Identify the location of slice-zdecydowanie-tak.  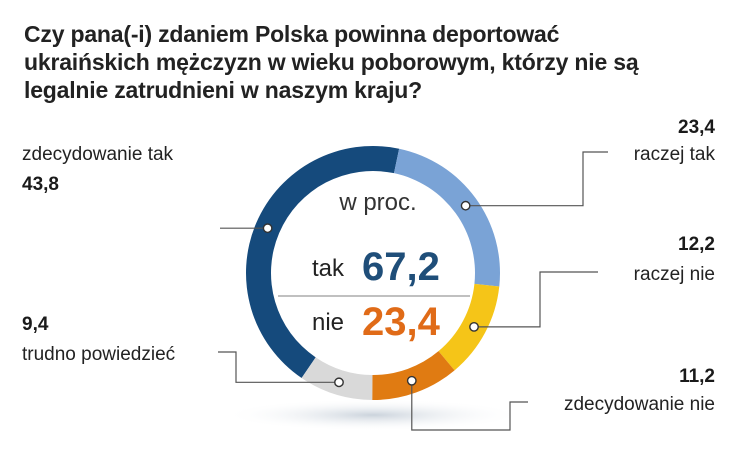
(323, 262).